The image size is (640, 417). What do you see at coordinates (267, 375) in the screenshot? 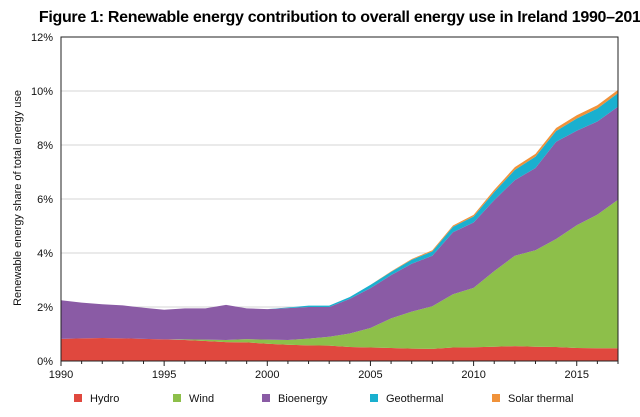
I see `x-tick-label: 2000` at bounding box center [267, 375].